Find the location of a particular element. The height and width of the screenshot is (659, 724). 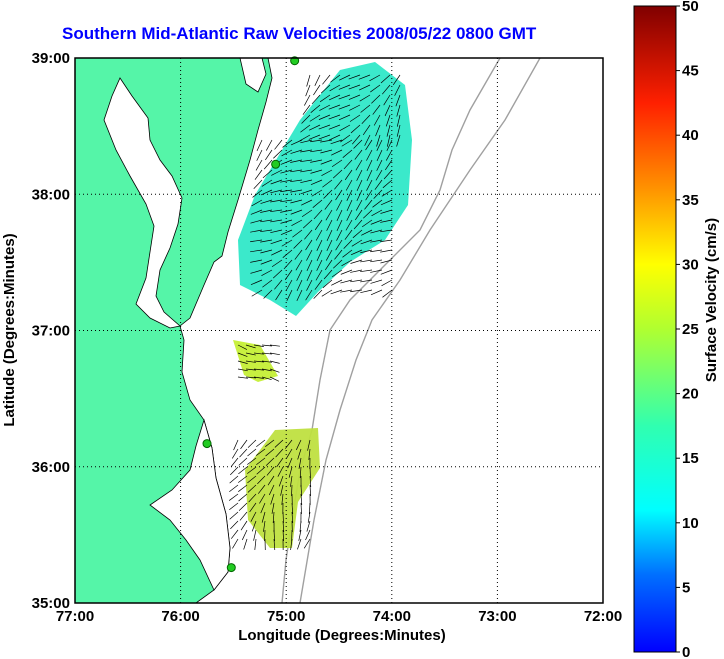

x-tick-label: 75:00 is located at coordinates (286, 616).